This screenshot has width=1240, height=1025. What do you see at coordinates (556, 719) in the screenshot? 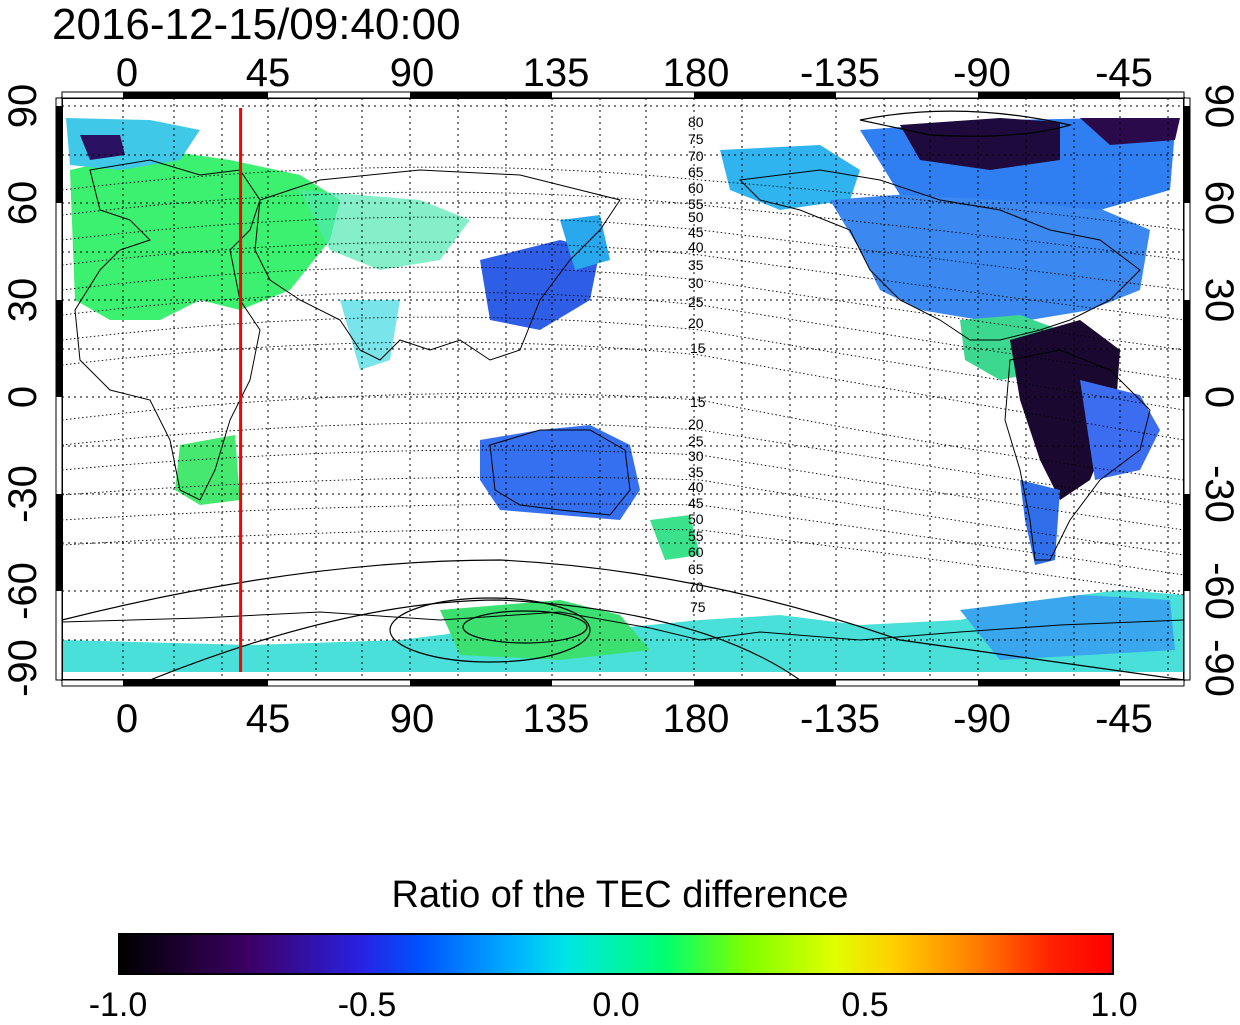
I see `lon-tick-bottom: 135` at bounding box center [556, 719].